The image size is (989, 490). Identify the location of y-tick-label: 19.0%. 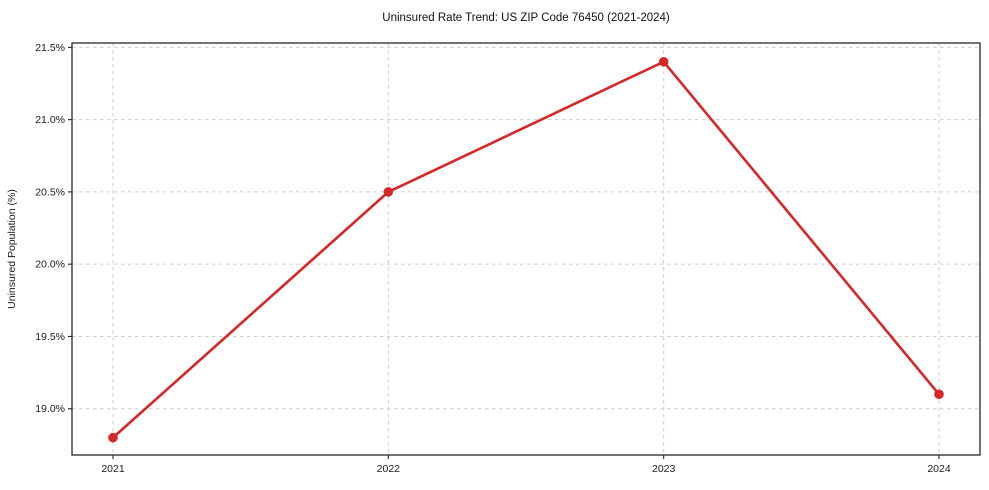
(50, 409).